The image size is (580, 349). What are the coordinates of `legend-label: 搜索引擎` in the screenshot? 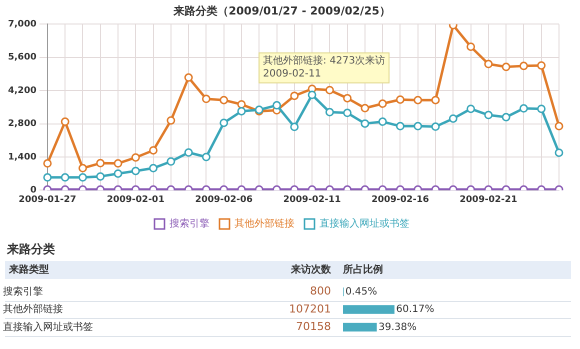 It's located at (190, 224).